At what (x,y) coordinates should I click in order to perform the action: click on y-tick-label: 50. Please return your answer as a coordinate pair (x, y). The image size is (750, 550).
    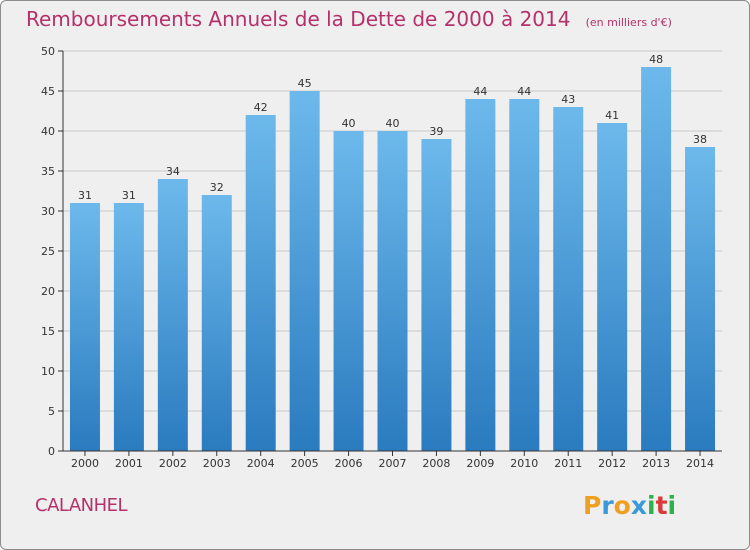
    Looking at the image, I should click on (48, 51).